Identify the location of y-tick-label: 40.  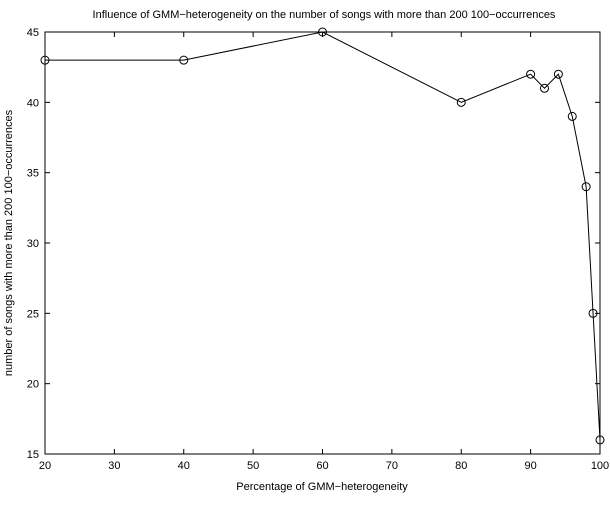
(33, 103).